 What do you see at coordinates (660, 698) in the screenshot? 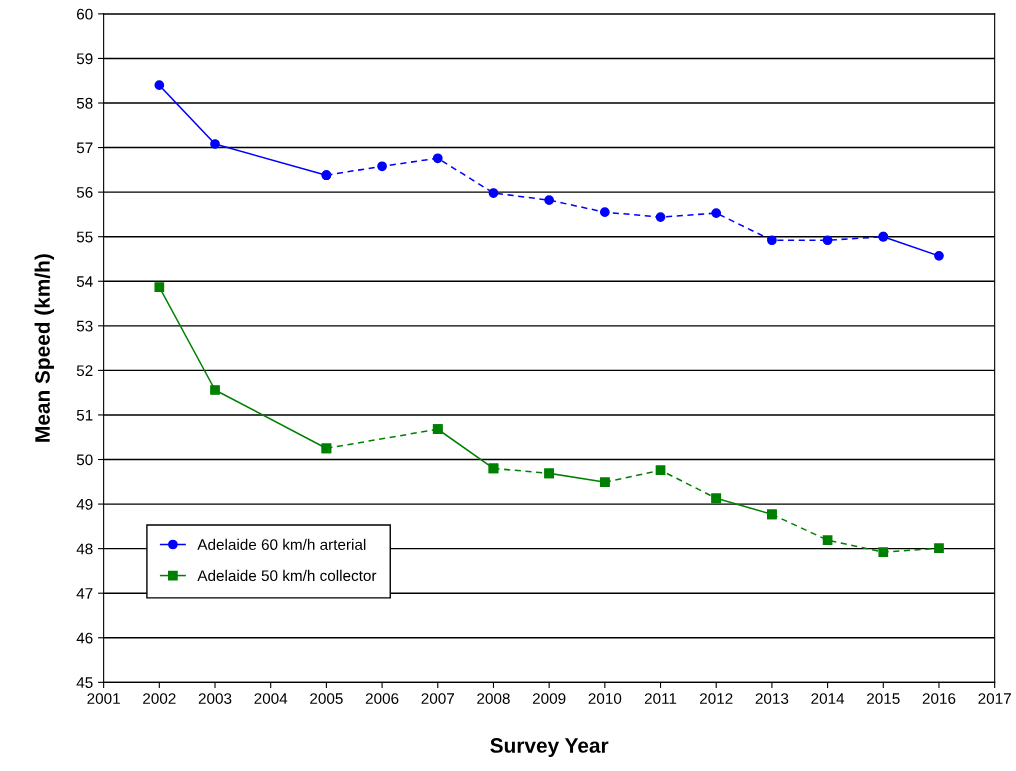
I see `x-tick-label: 2011` at bounding box center [660, 698].